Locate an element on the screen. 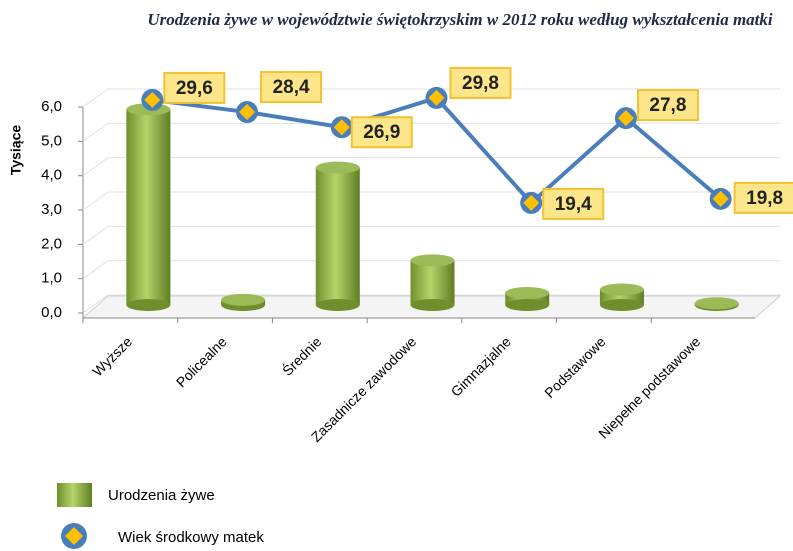 This screenshot has width=793, height=551. data-label: 26,9 is located at coordinates (381, 132).